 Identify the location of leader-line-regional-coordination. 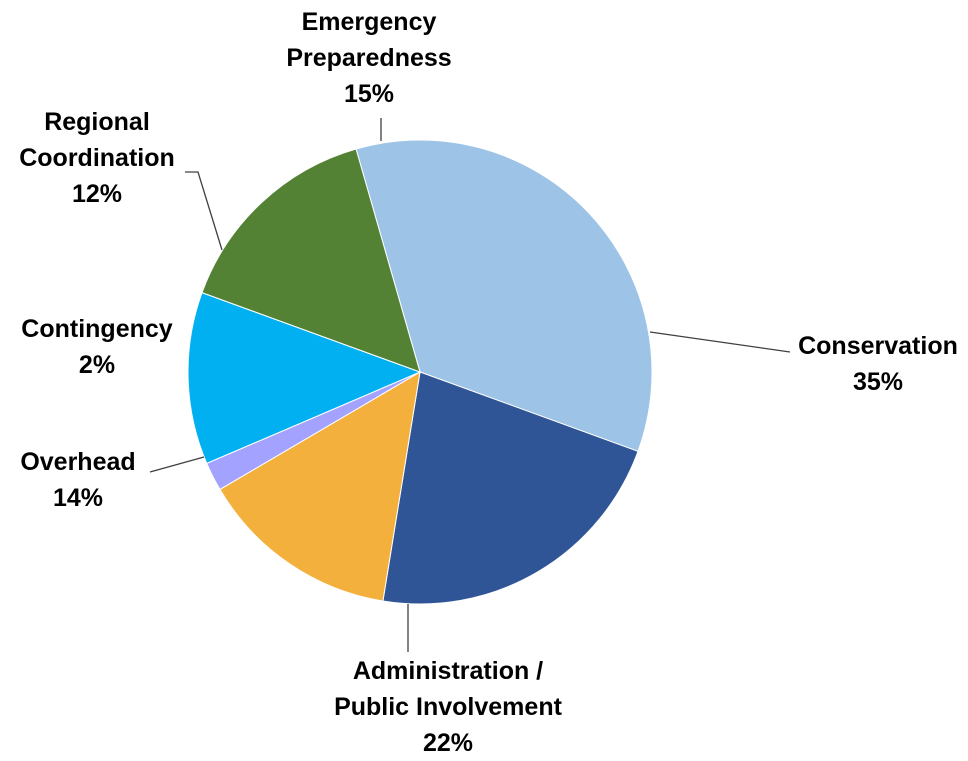
(204, 211).